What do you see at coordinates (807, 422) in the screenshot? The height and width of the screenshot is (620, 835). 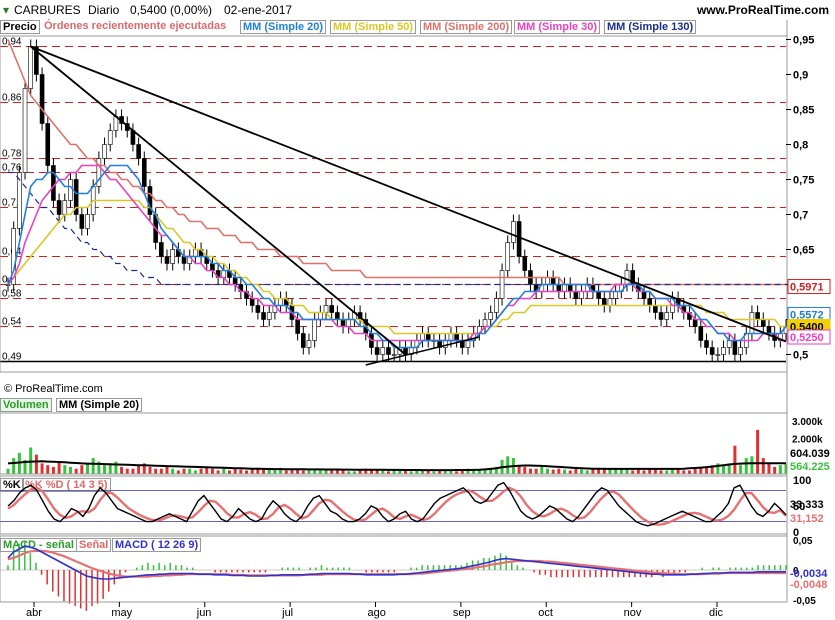 I see `volume-tick-label: 3.000k` at bounding box center [807, 422].